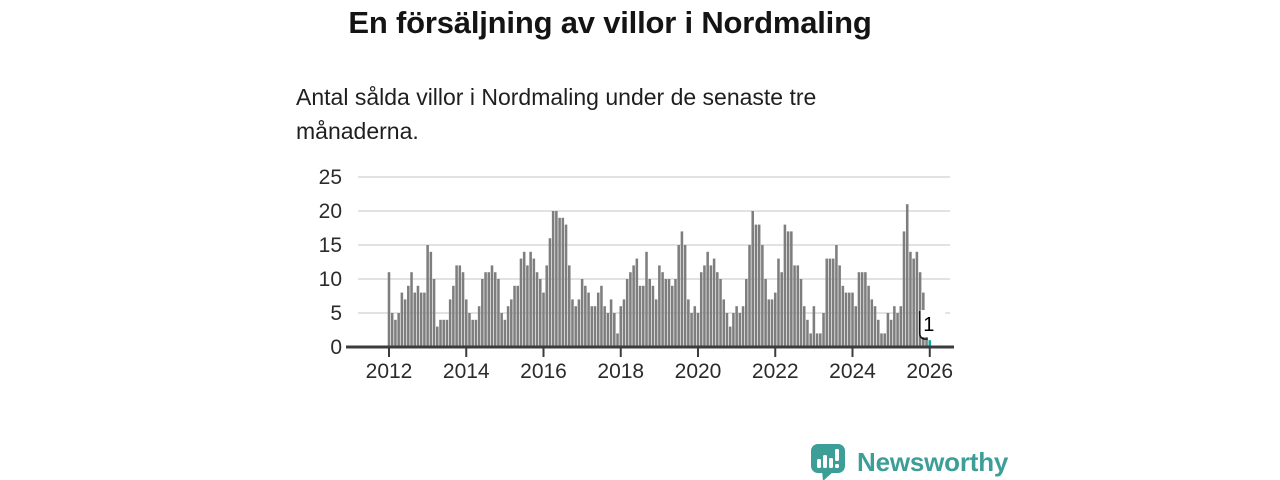 The height and width of the screenshot is (480, 1280). What do you see at coordinates (466, 371) in the screenshot?
I see `x-axis-label: 2014` at bounding box center [466, 371].